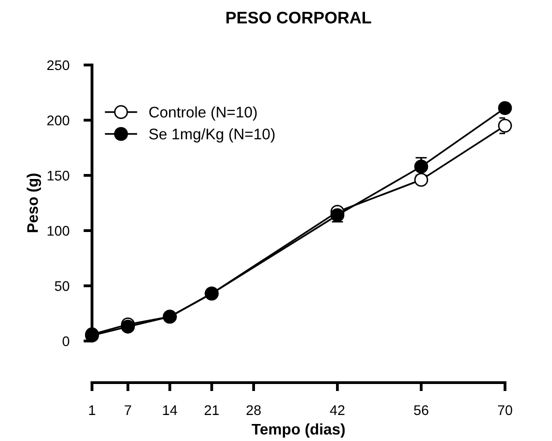 Image resolution: width=552 pixels, height=441 pixels. What do you see at coordinates (421, 410) in the screenshot?
I see `x-tick-label: 56` at bounding box center [421, 410].